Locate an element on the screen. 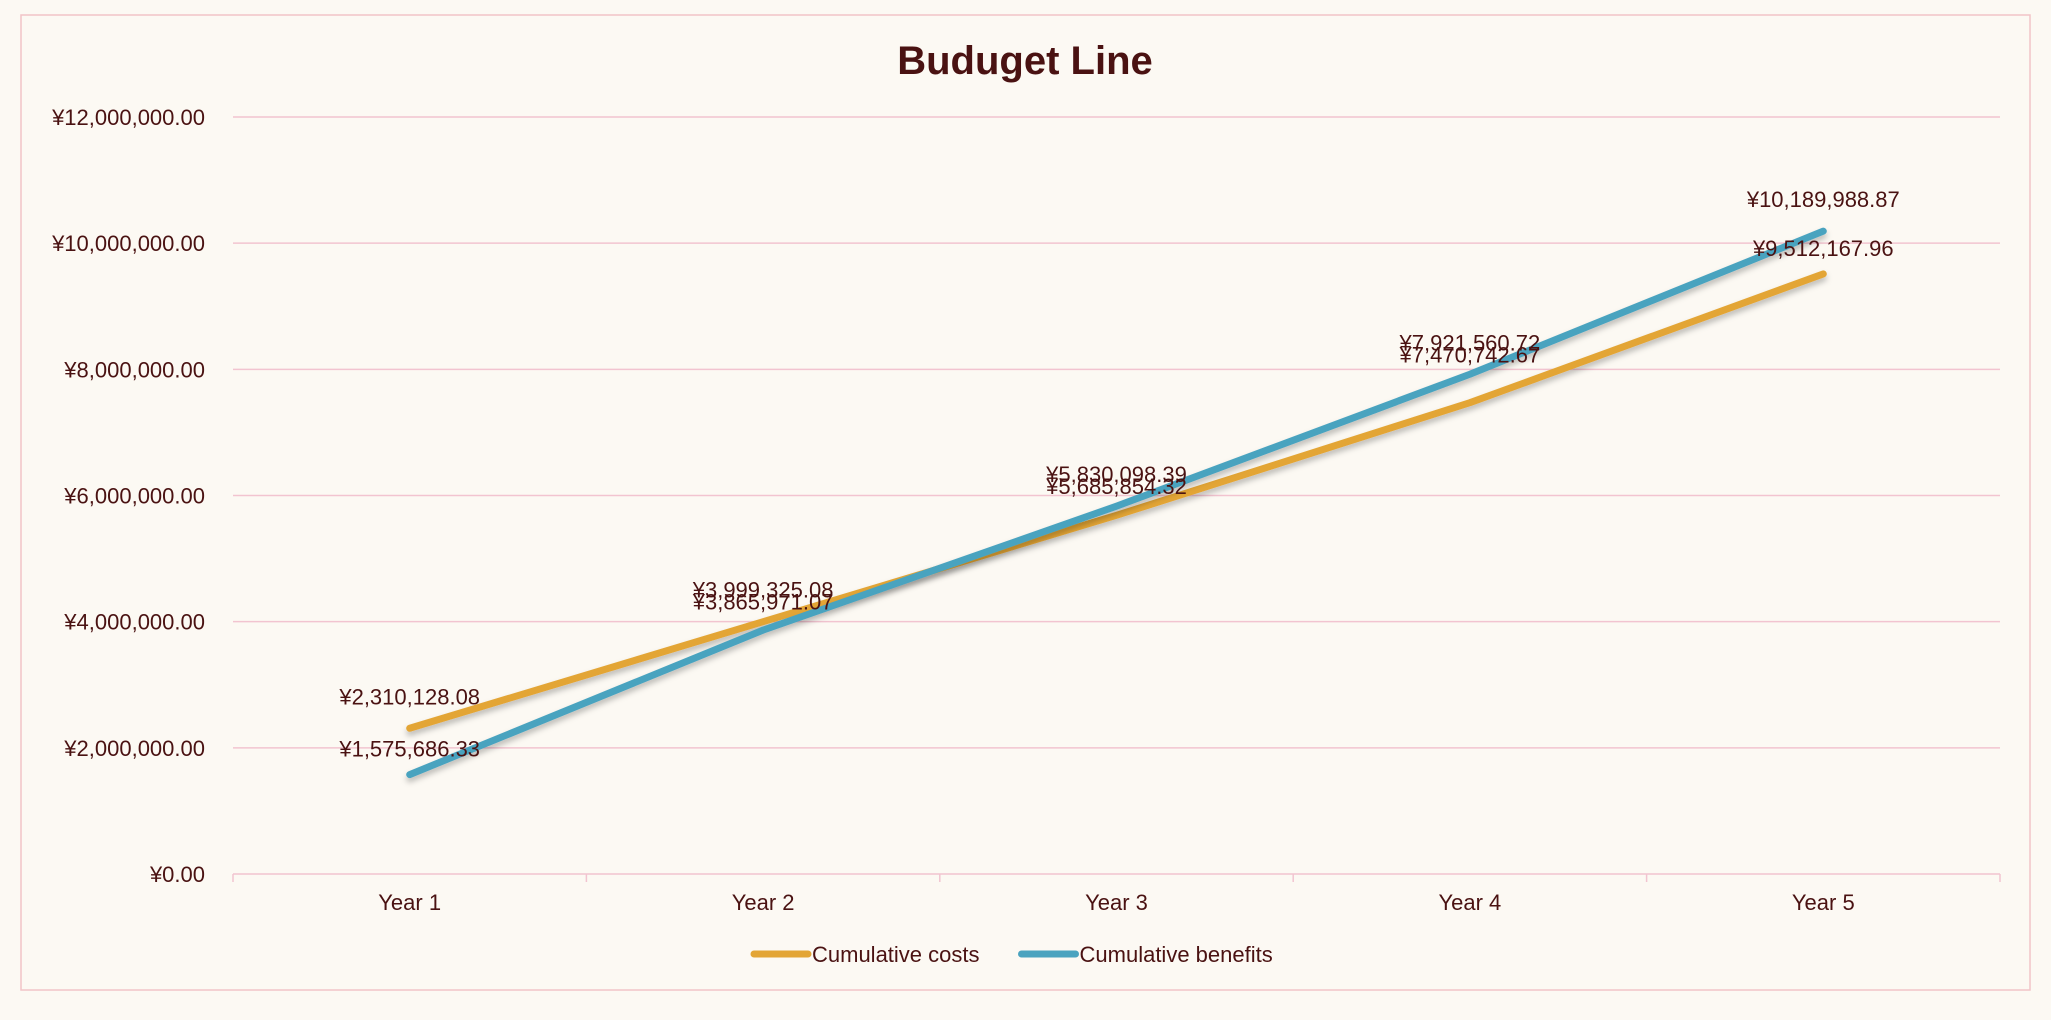 This screenshot has width=2051, height=1020. x-tick-label: Year 4 is located at coordinates (1469, 902).